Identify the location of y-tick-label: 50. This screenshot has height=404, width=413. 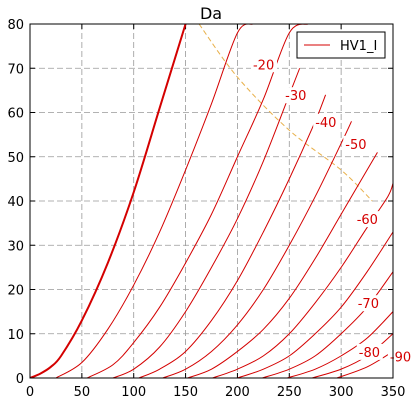
(15, 158).